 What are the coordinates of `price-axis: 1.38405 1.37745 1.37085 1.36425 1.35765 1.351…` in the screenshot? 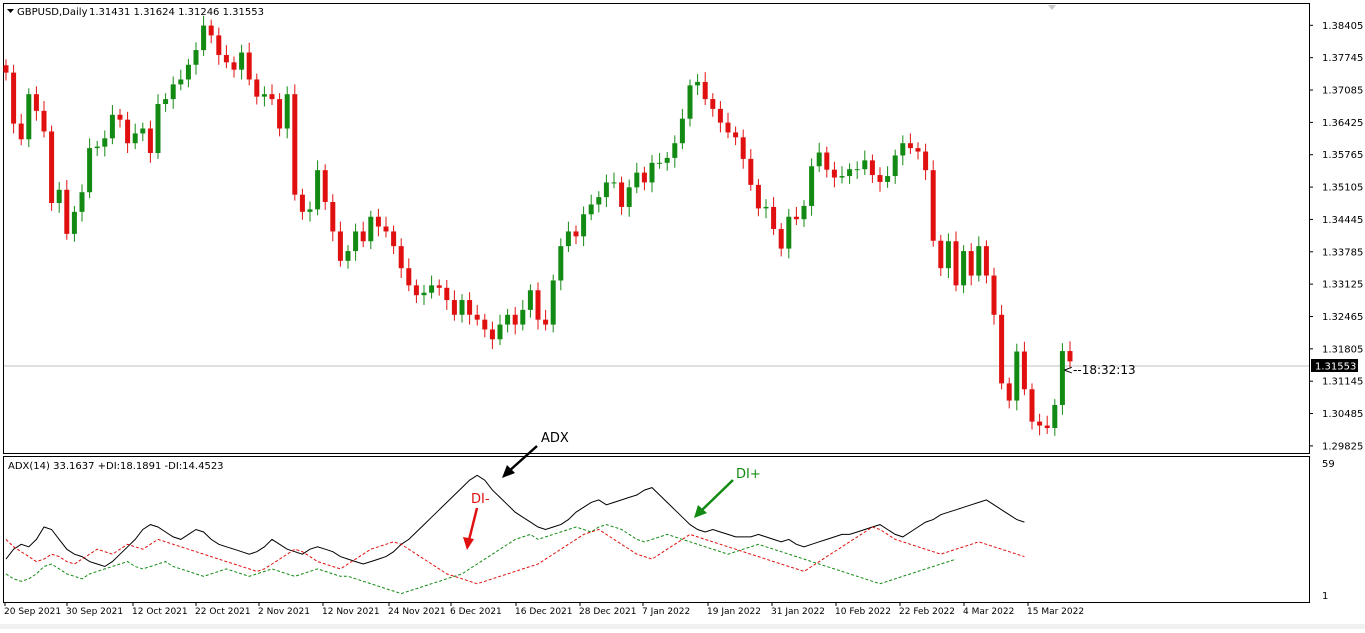 It's located at (1336, 237).